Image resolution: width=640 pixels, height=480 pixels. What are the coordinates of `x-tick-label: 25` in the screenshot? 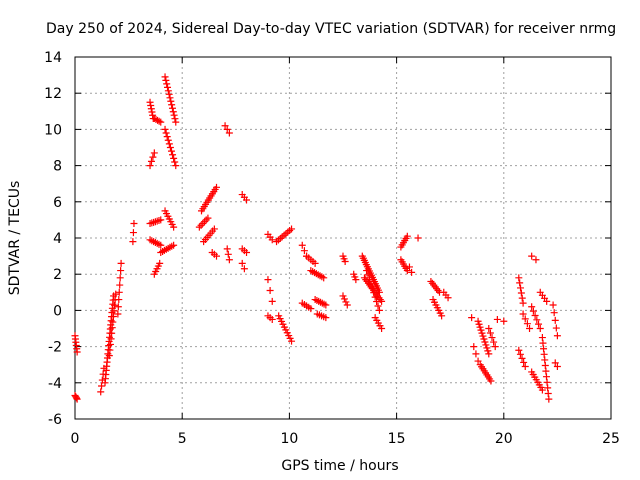 It's located at (611, 439).